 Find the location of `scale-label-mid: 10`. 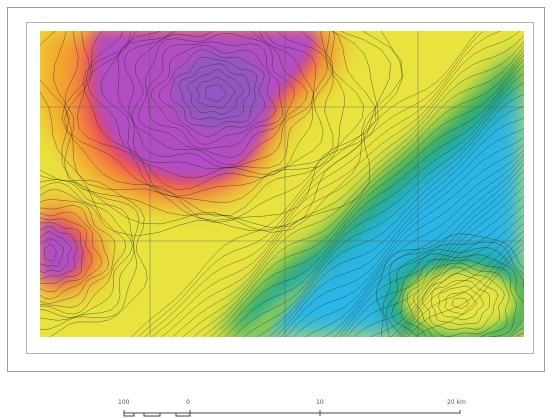

scale-label-mid: 10 is located at coordinates (320, 402).